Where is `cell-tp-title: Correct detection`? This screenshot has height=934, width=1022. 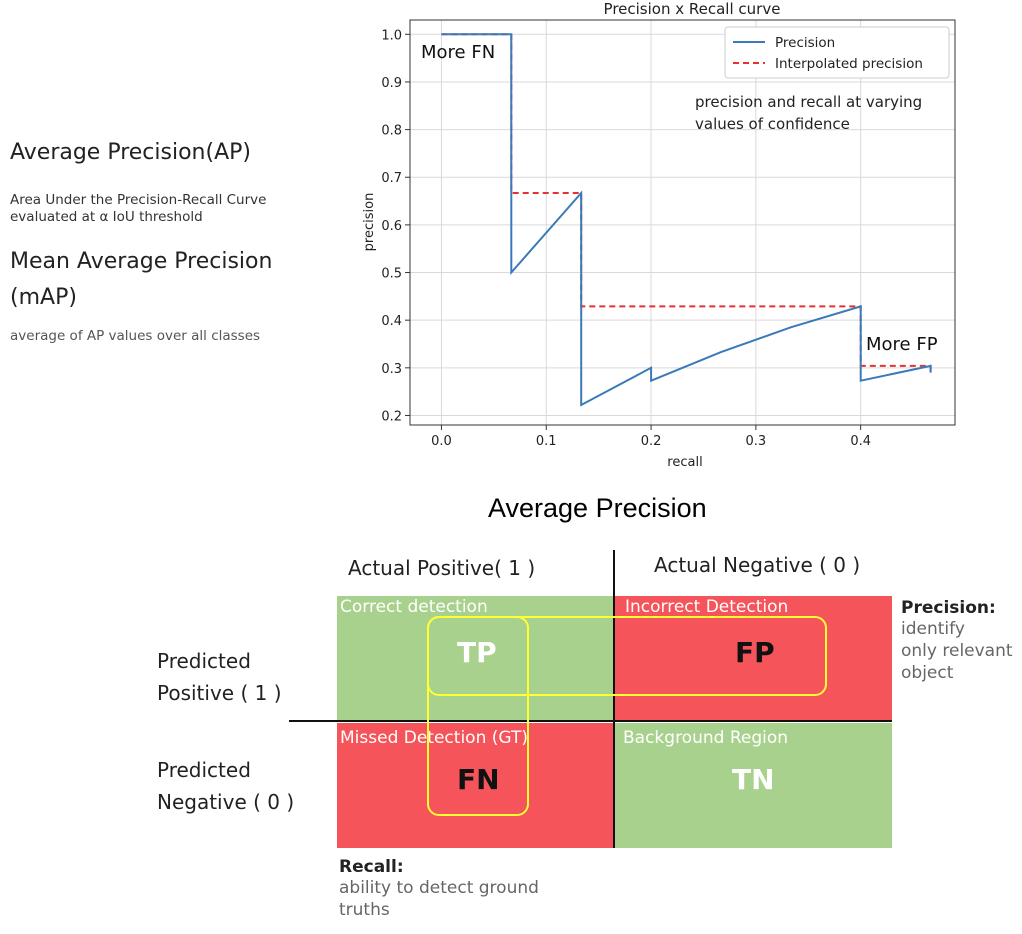
cell-tp-title: Correct detection is located at coordinates (414, 607).